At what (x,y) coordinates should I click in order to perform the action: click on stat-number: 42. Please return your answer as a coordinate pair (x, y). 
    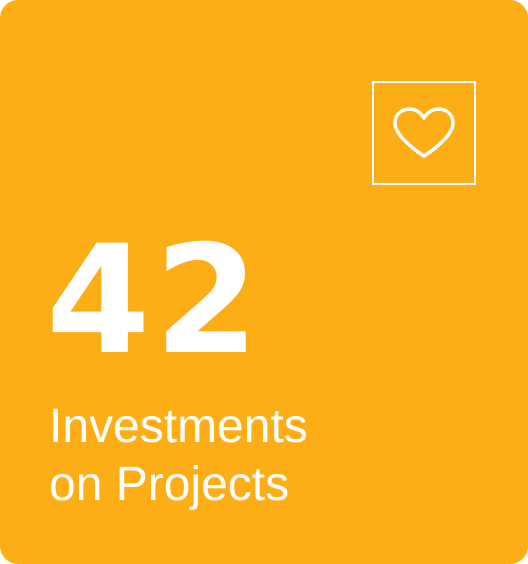
    Looking at the image, I should click on (154, 301).